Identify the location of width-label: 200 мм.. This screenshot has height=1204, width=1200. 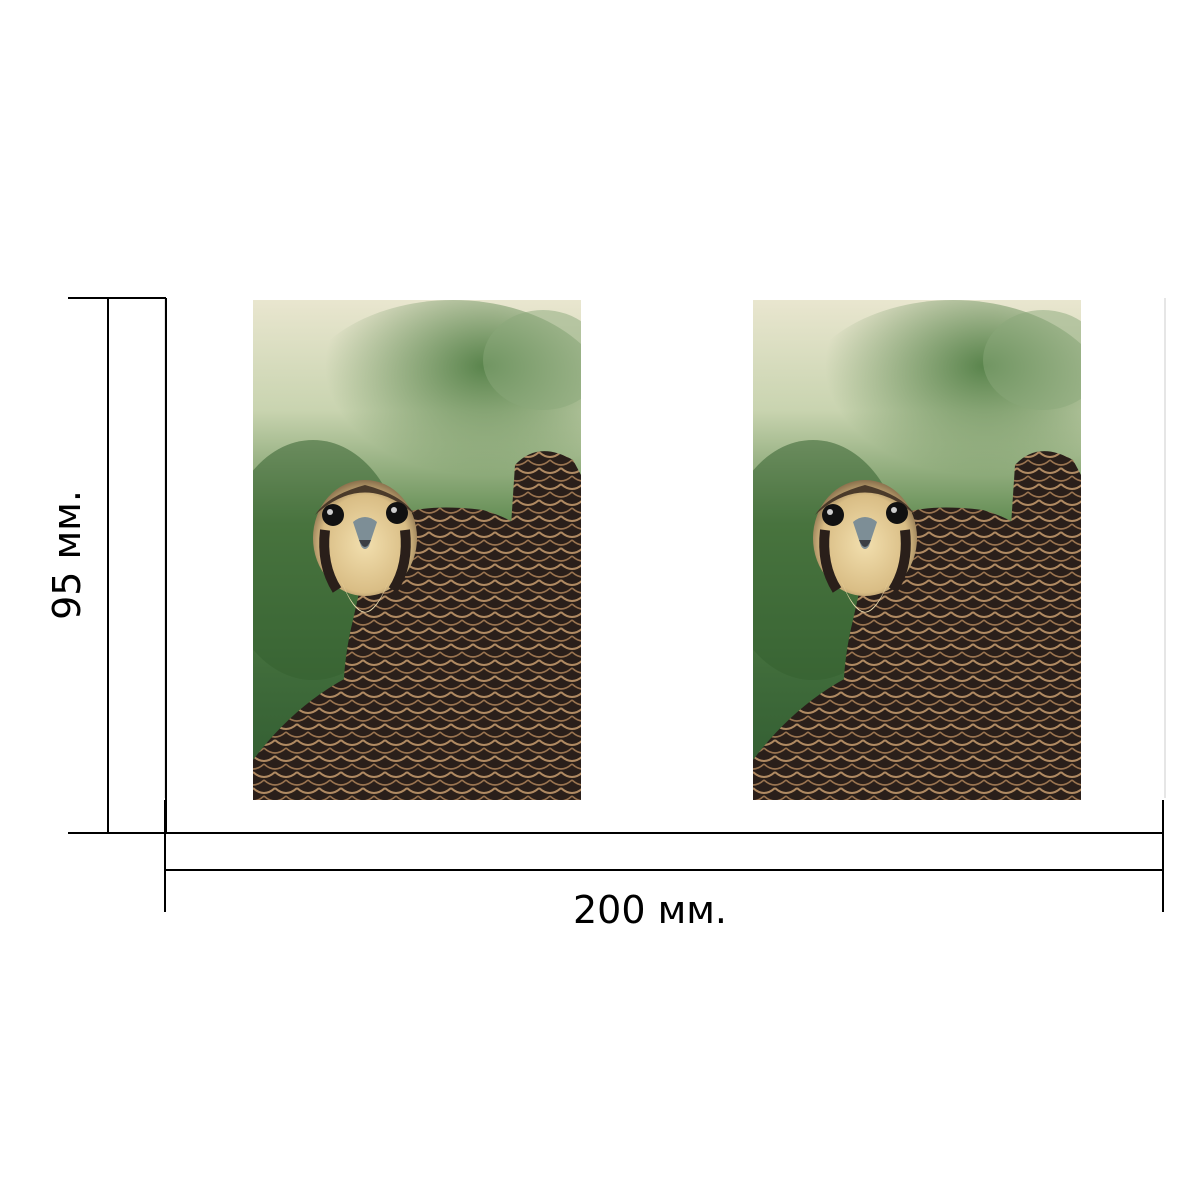
(650, 910).